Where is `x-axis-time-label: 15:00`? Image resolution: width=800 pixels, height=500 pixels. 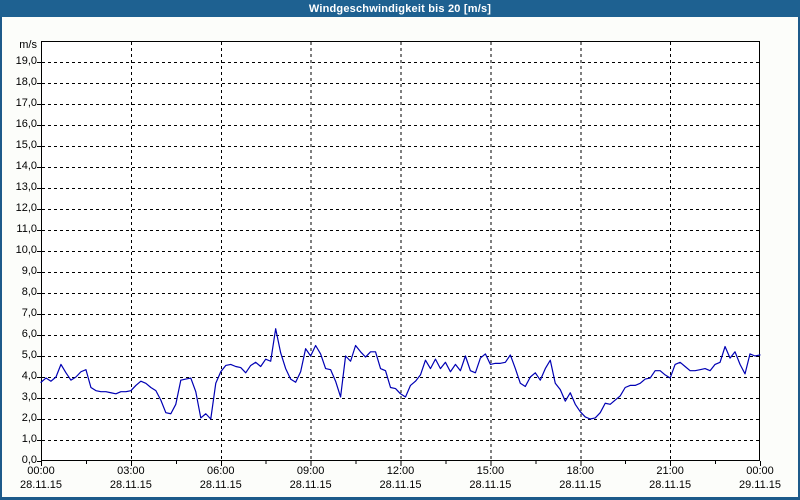 x-axis-time-label: 15:00 is located at coordinates (490, 471).